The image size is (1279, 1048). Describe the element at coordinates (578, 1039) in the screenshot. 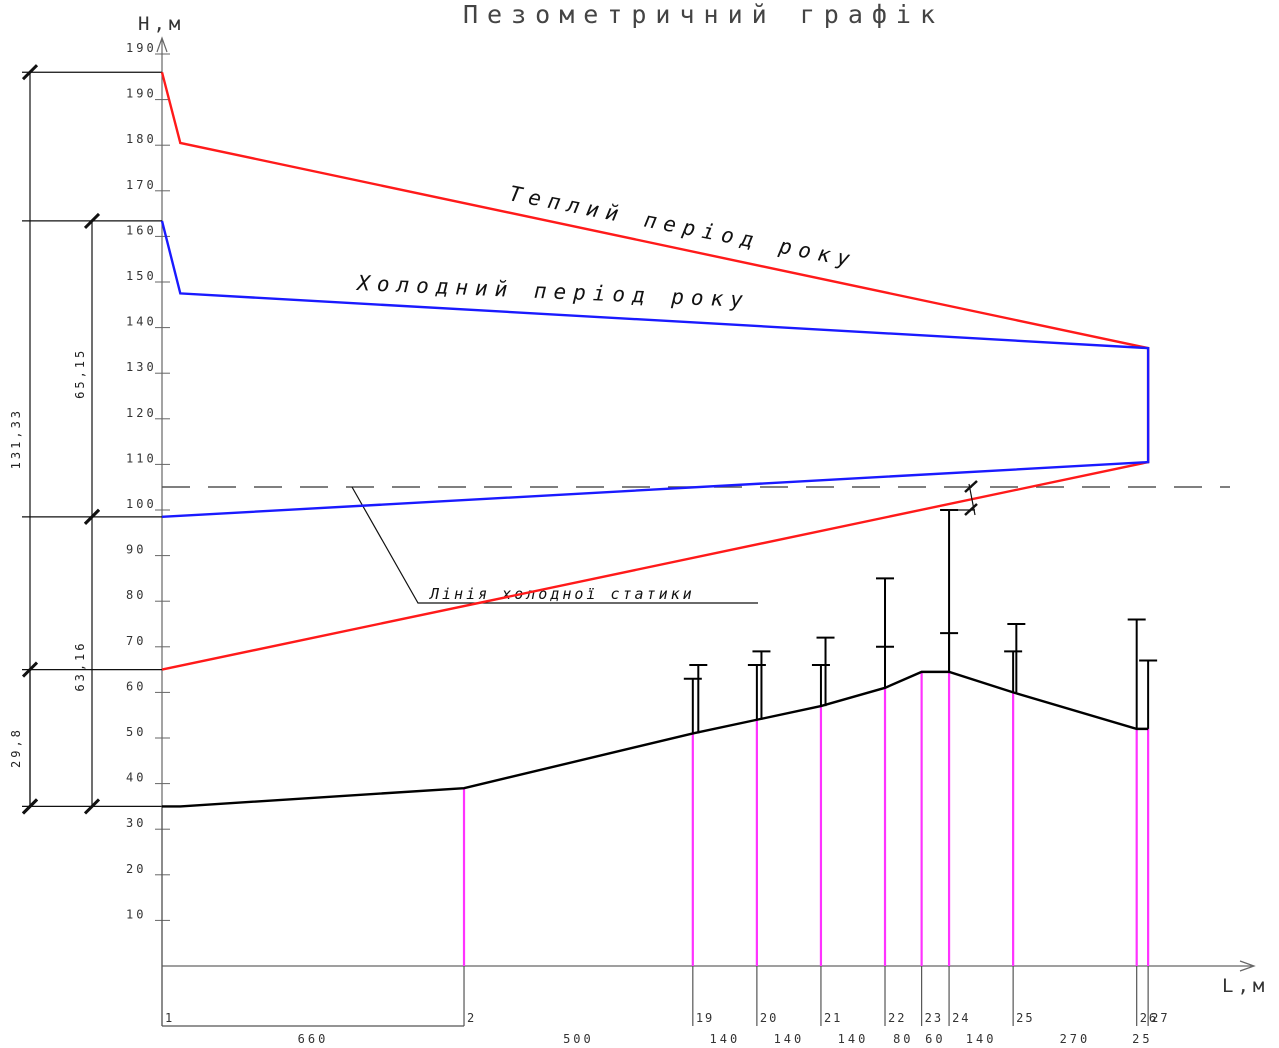

I see `segment-length-1: 500` at that location.